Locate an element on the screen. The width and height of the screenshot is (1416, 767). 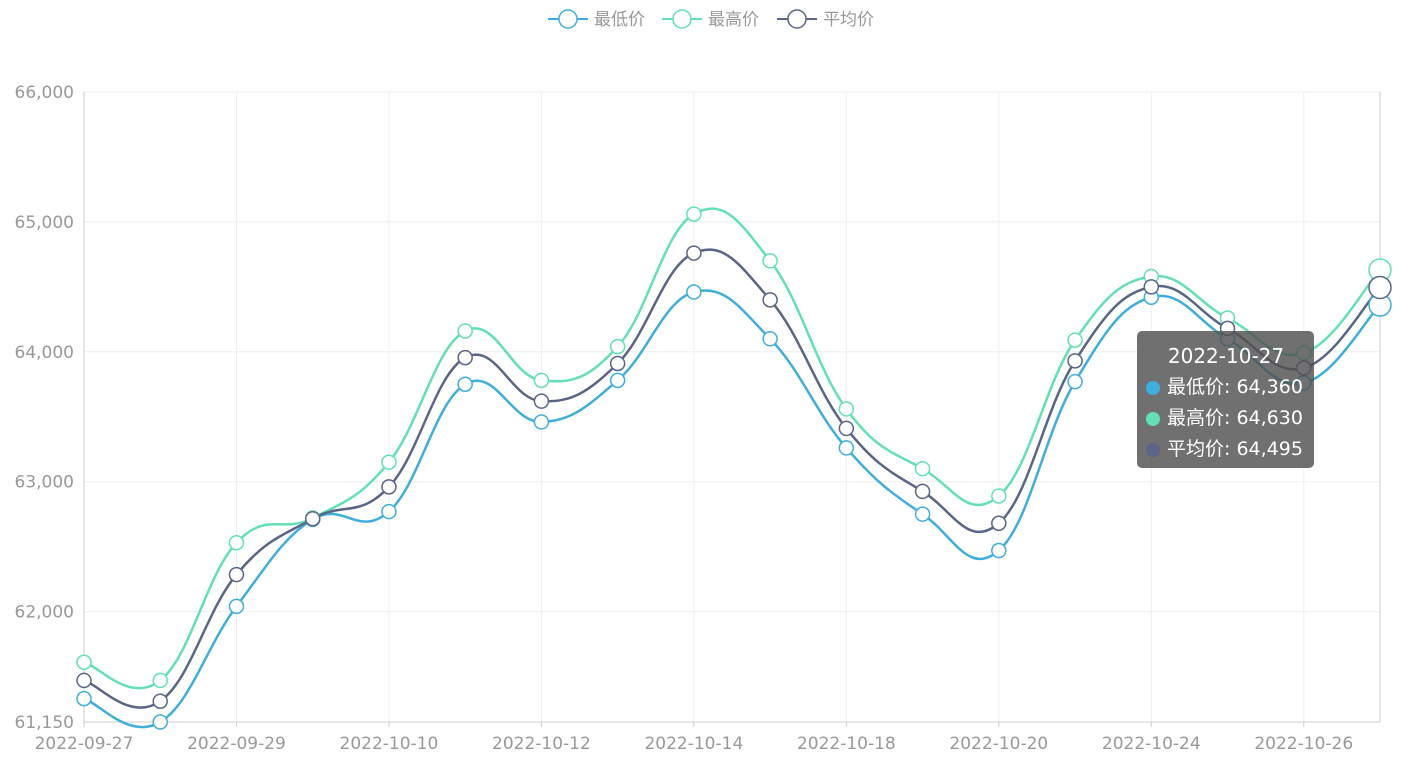
y-tick-label: 63,000 is located at coordinates (44, 483).